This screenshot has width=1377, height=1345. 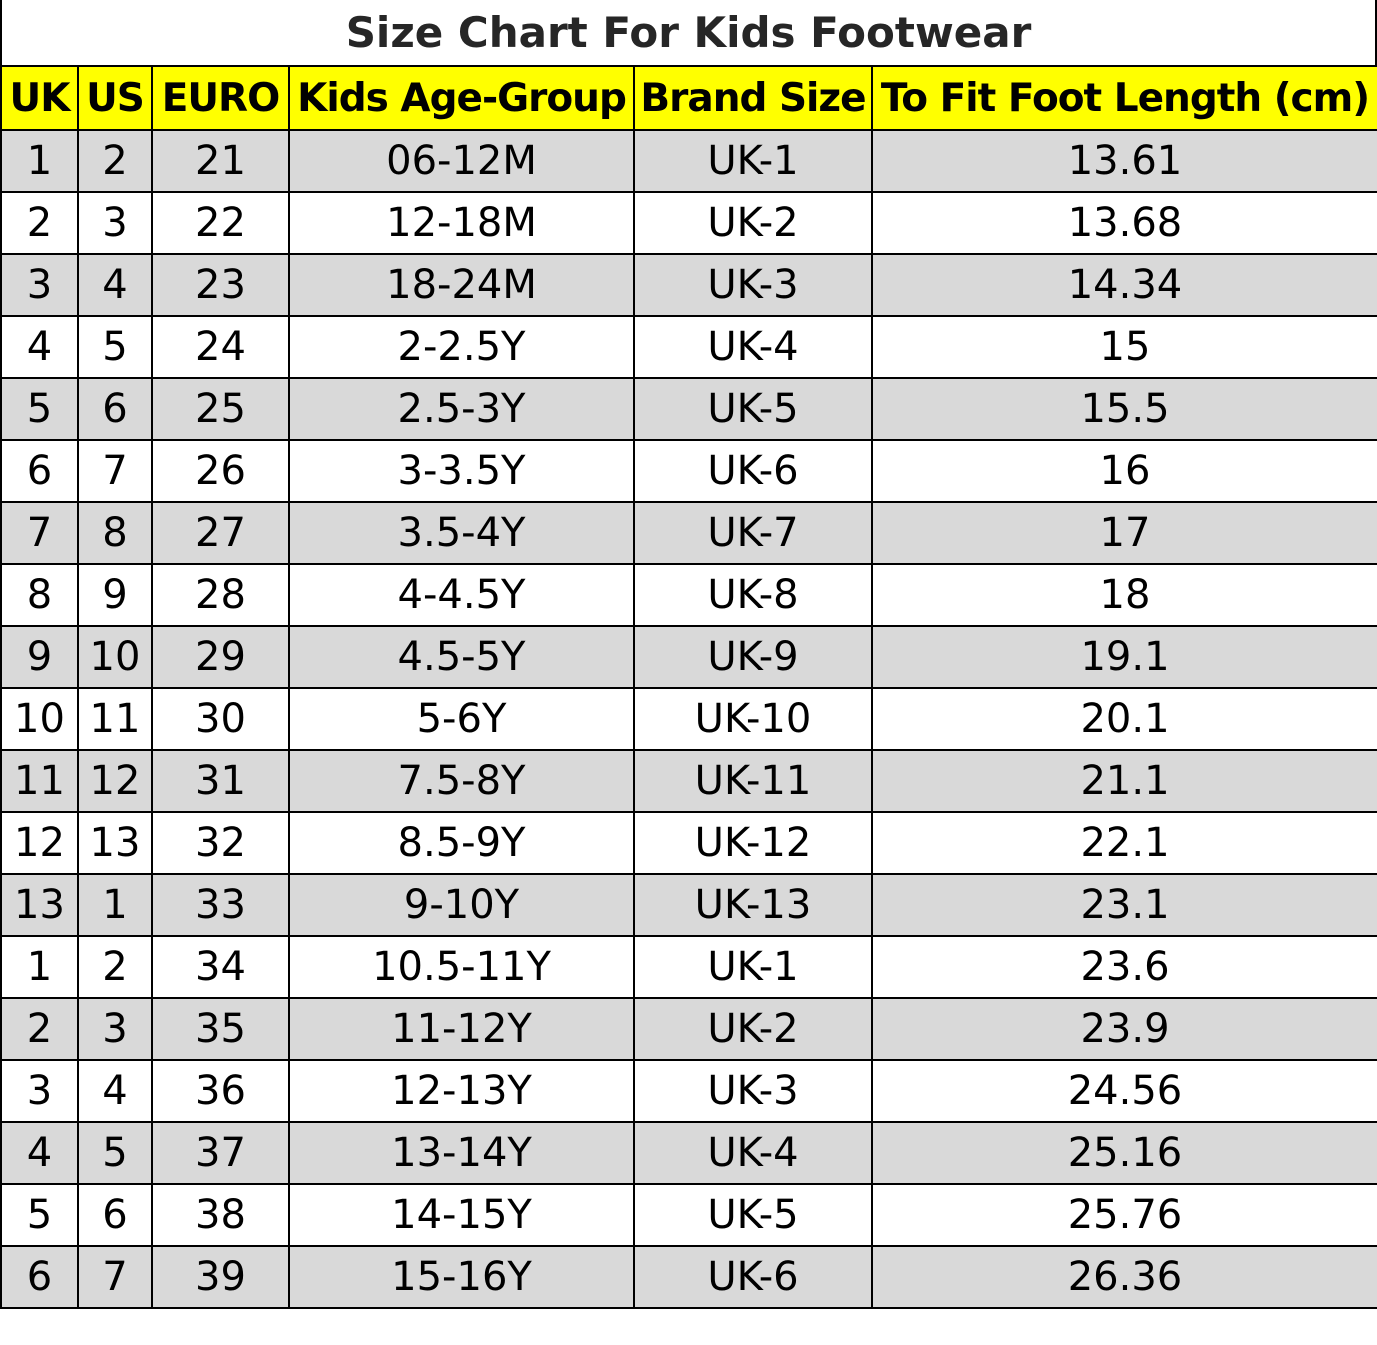 I want to click on table-row: 2 3 35 11-12Y UK-2 23.9, so click(x=688, y=1029).